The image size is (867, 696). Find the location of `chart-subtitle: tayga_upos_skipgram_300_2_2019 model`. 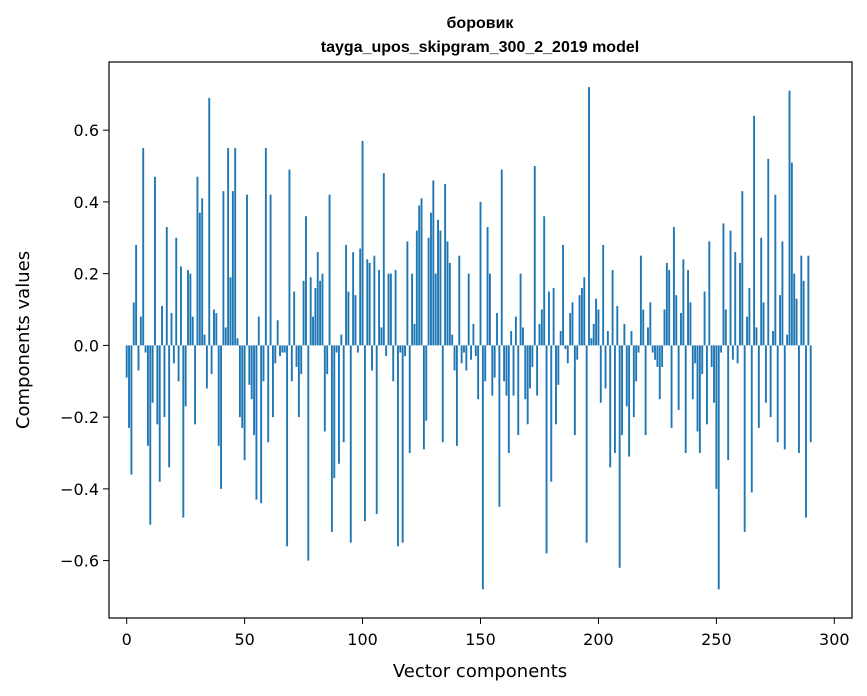

chart-subtitle: tayga_upos_skipgram_300_2_2019 model is located at coordinates (480, 47).